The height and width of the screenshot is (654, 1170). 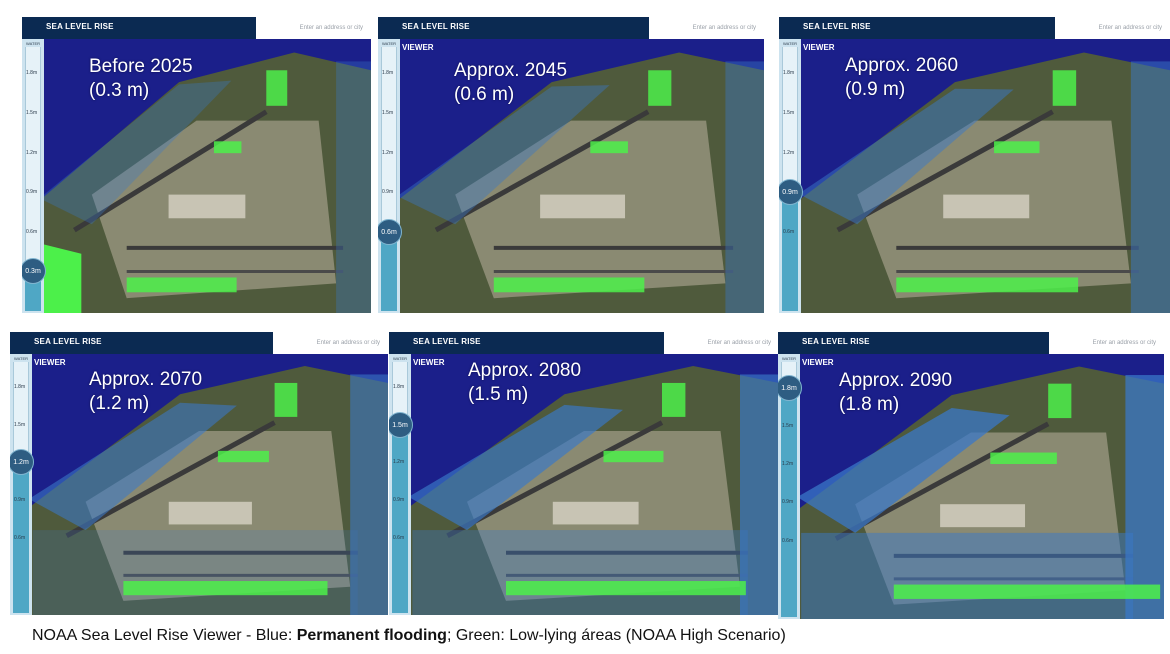 I want to click on scenario-label: Approx. 2070 (1.2 m), so click(x=145, y=392).